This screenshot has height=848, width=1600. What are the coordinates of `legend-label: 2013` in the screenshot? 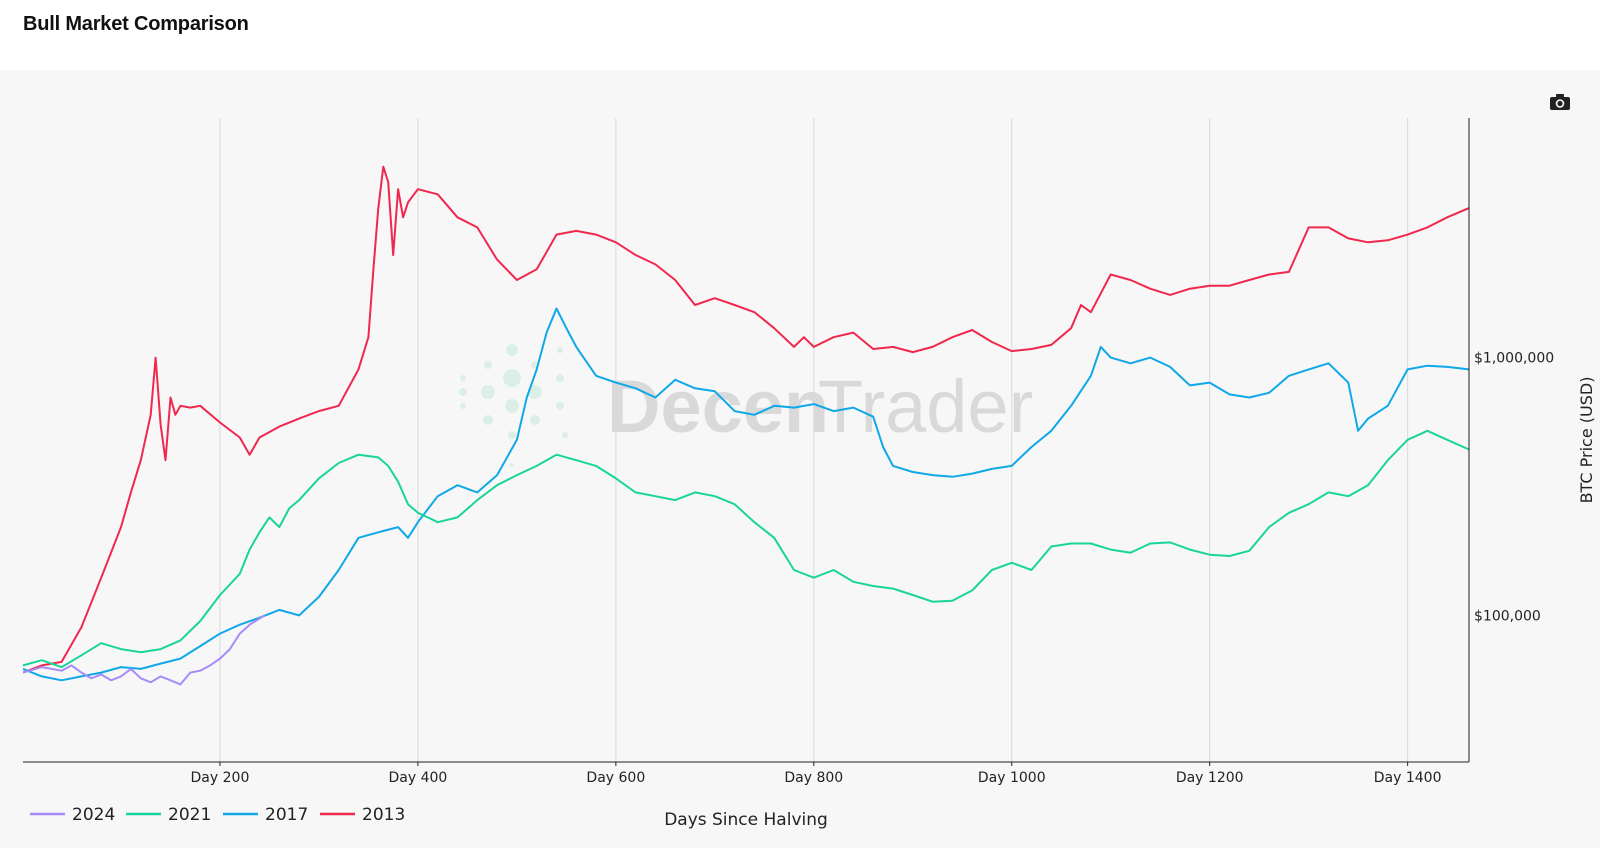 It's located at (383, 815).